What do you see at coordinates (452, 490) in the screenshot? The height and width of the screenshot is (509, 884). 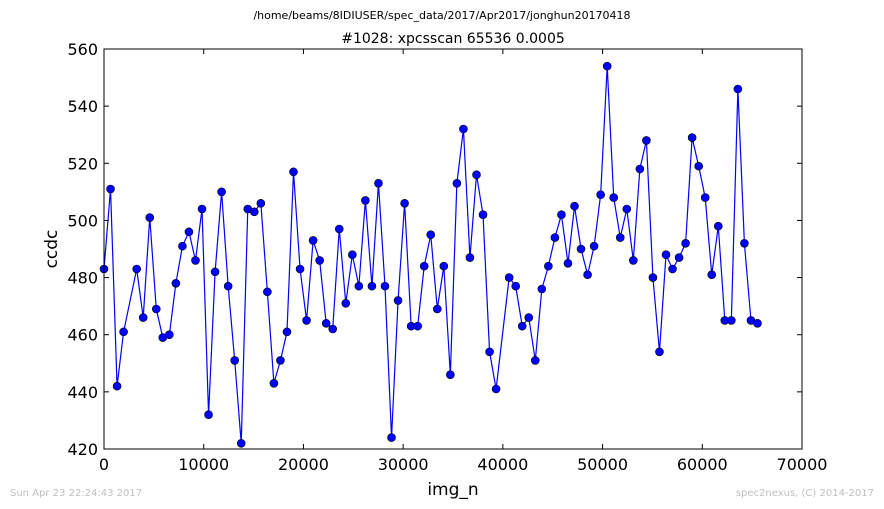 I see `x-axis-label: img_n` at bounding box center [452, 490].